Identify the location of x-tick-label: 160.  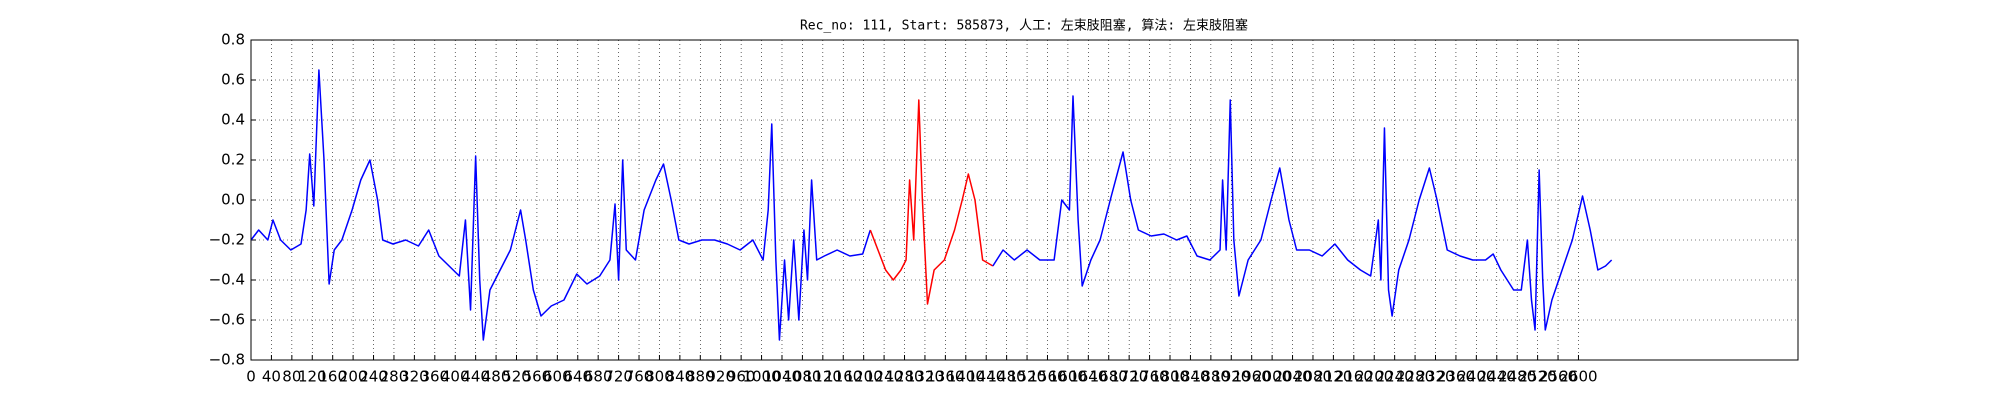
(332, 377).